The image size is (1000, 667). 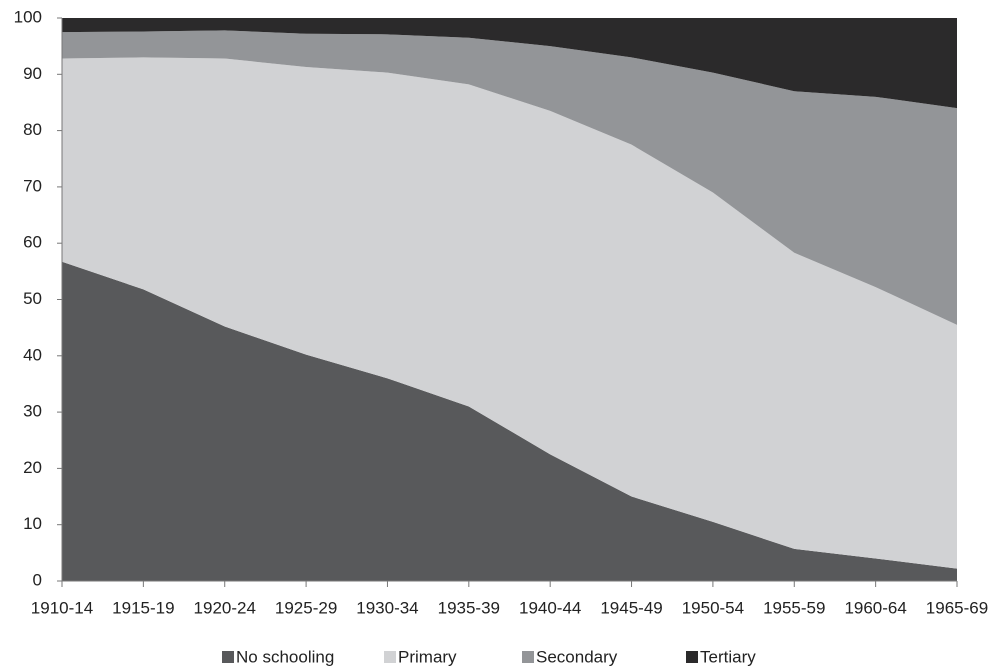 What do you see at coordinates (550, 607) in the screenshot?
I see `x-tick-label: 1940-44` at bounding box center [550, 607].